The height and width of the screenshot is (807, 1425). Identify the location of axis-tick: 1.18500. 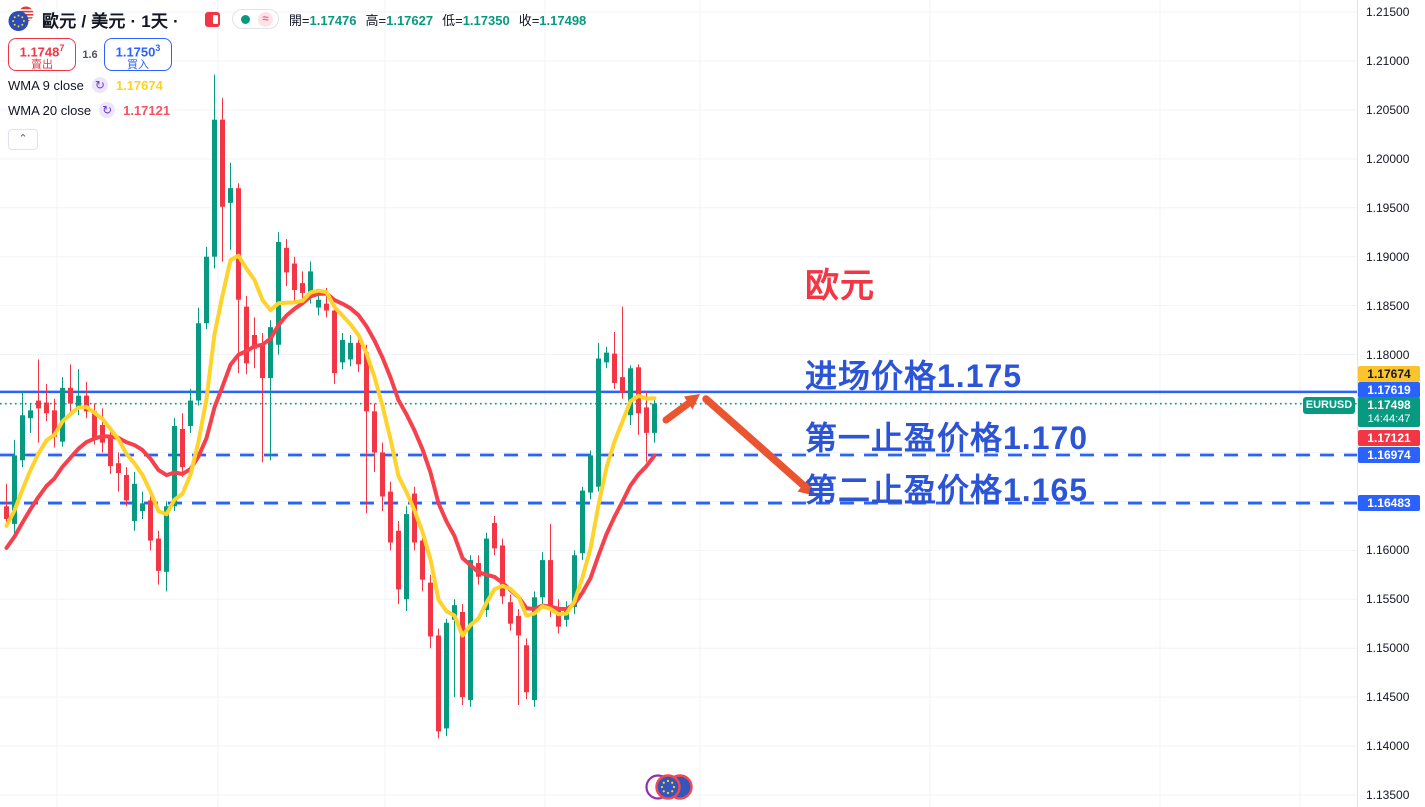
(1388, 305).